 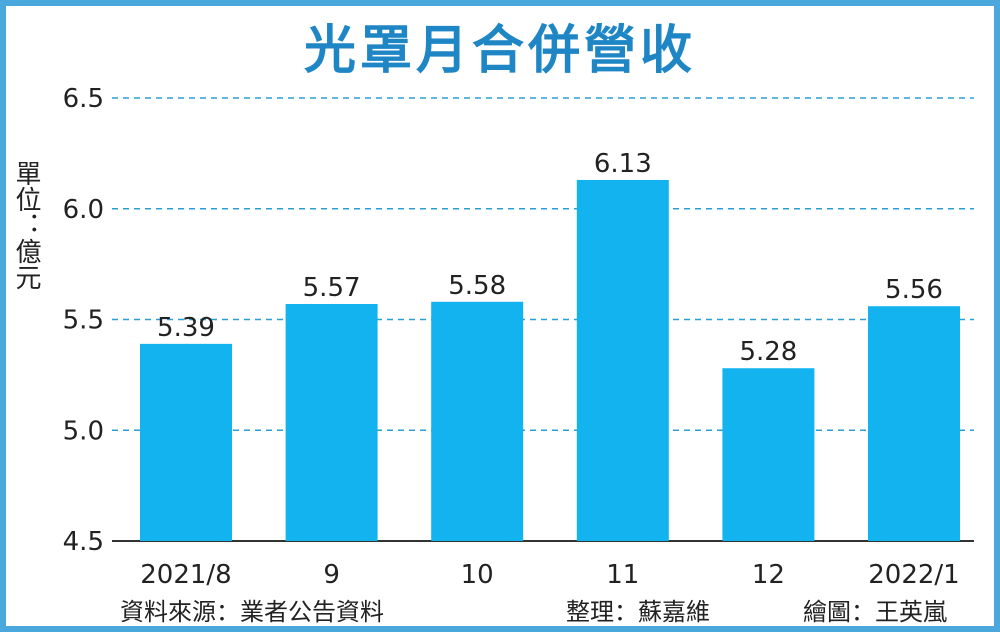 What do you see at coordinates (186, 328) in the screenshot?
I see `data-label: 5.39` at bounding box center [186, 328].